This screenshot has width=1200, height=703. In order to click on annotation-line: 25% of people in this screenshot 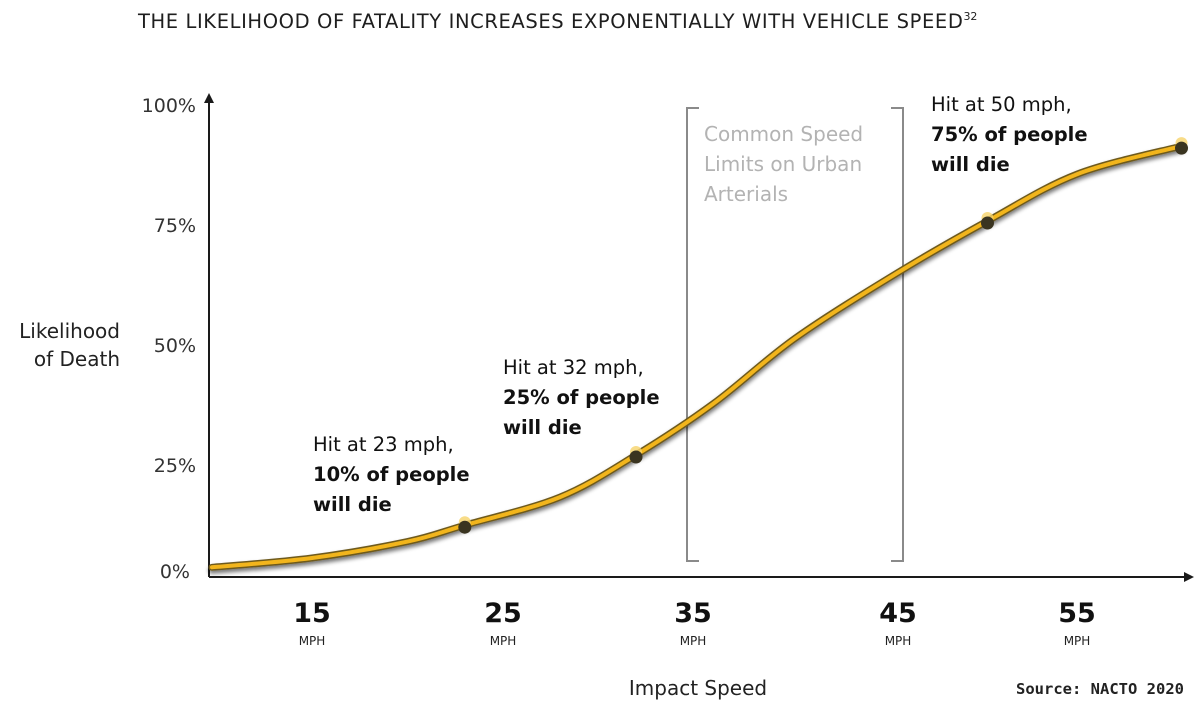, I will do `click(581, 397)`.